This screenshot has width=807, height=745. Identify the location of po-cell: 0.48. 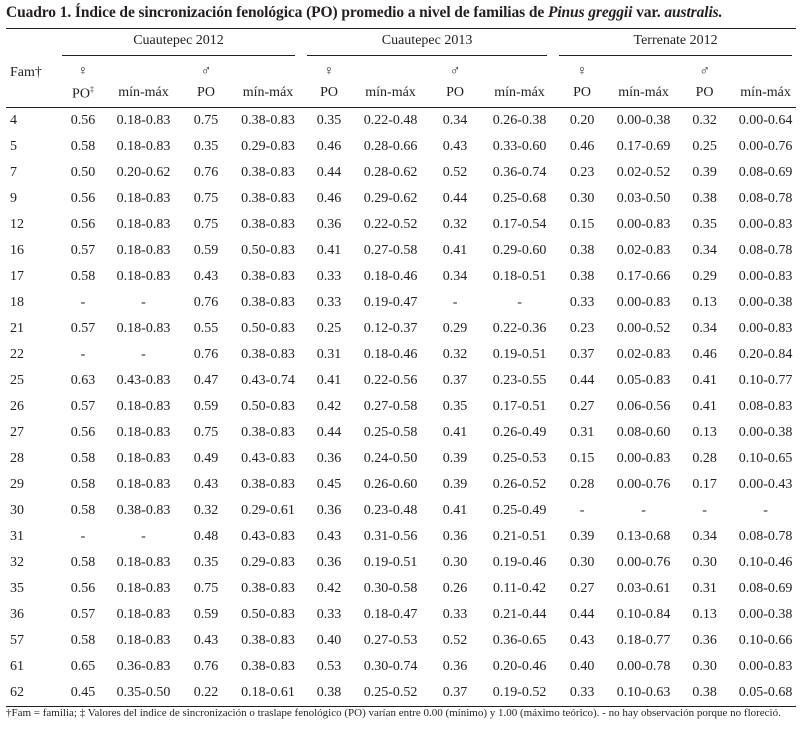
(206, 536).